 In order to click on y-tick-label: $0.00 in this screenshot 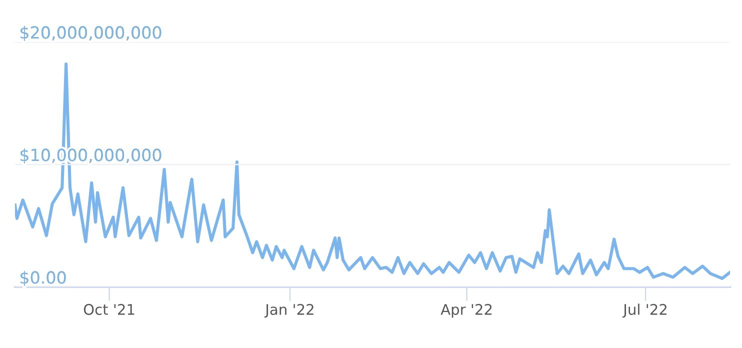, I will do `click(43, 278)`.